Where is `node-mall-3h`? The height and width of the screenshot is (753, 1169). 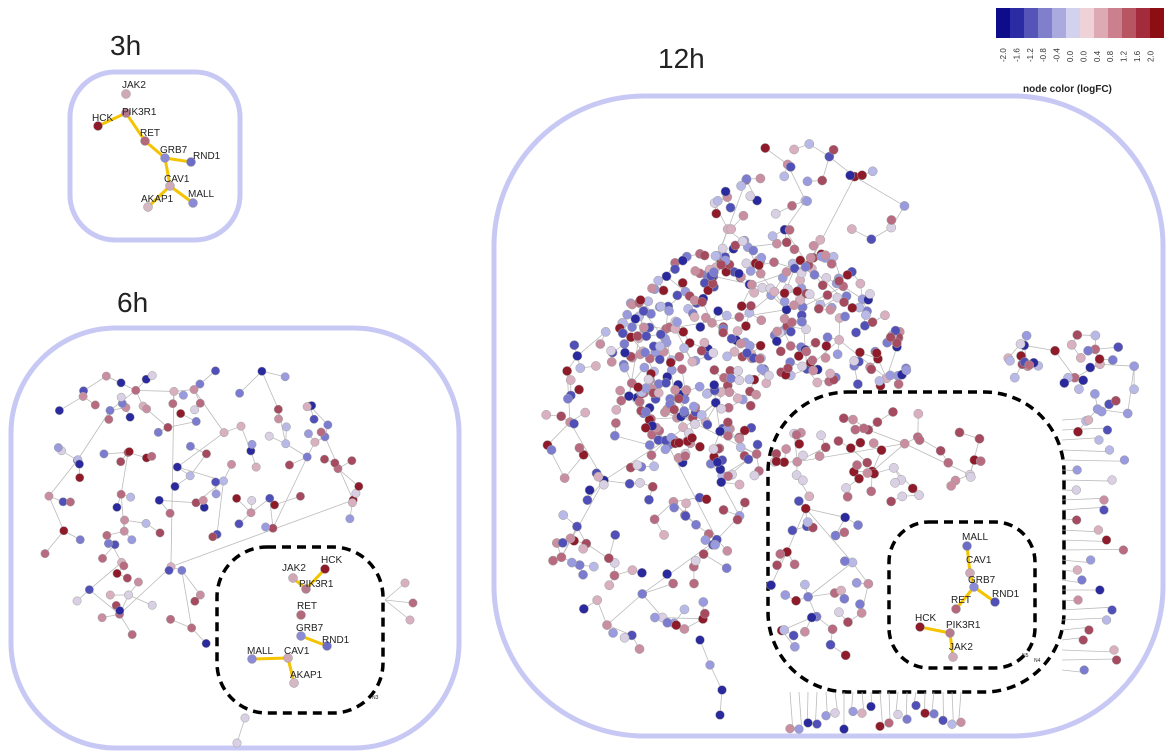
node-mall-3h is located at coordinates (193, 203).